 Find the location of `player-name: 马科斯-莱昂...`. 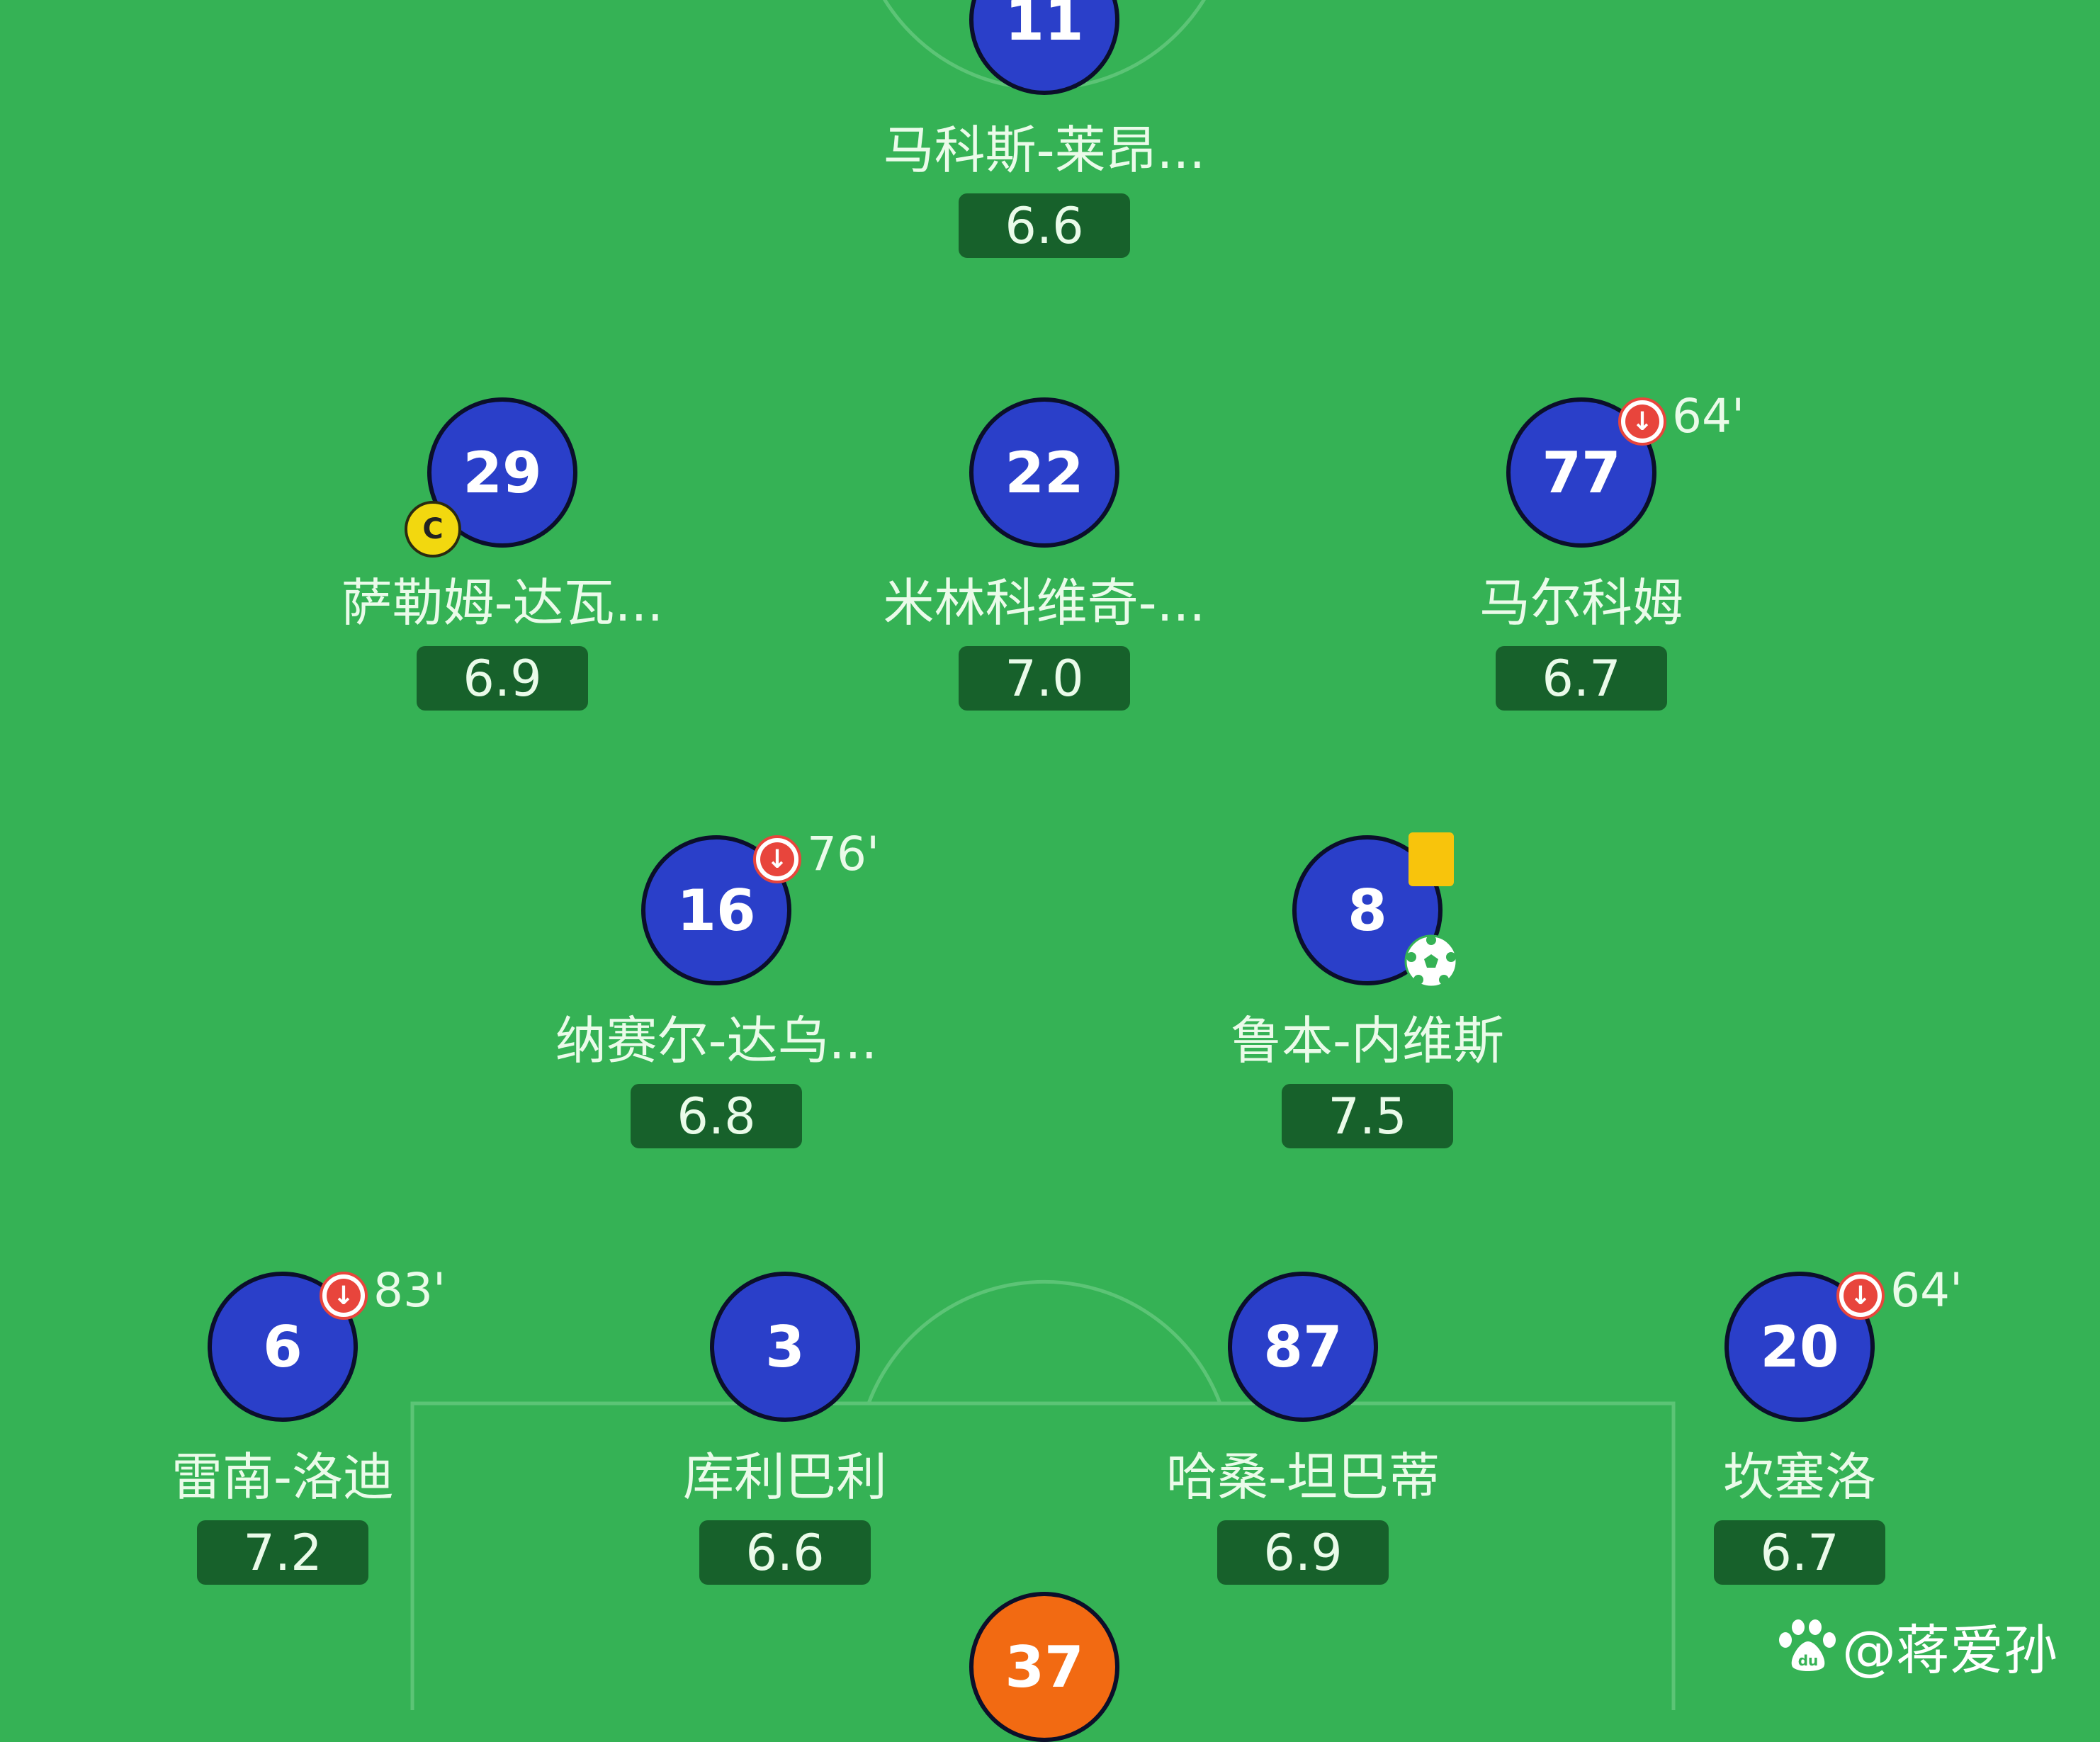

player-name: 马科斯-莱昂... is located at coordinates (1045, 150).